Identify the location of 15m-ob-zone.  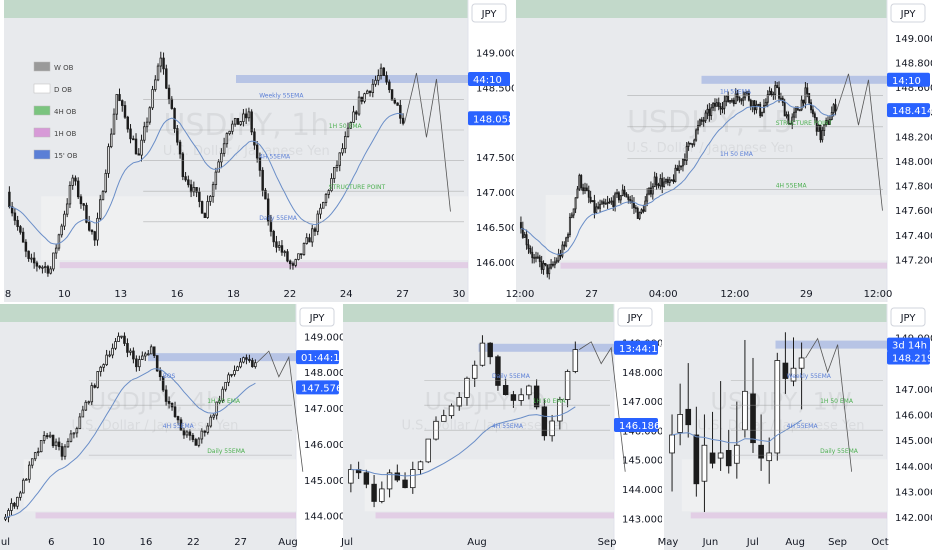
(794, 79).